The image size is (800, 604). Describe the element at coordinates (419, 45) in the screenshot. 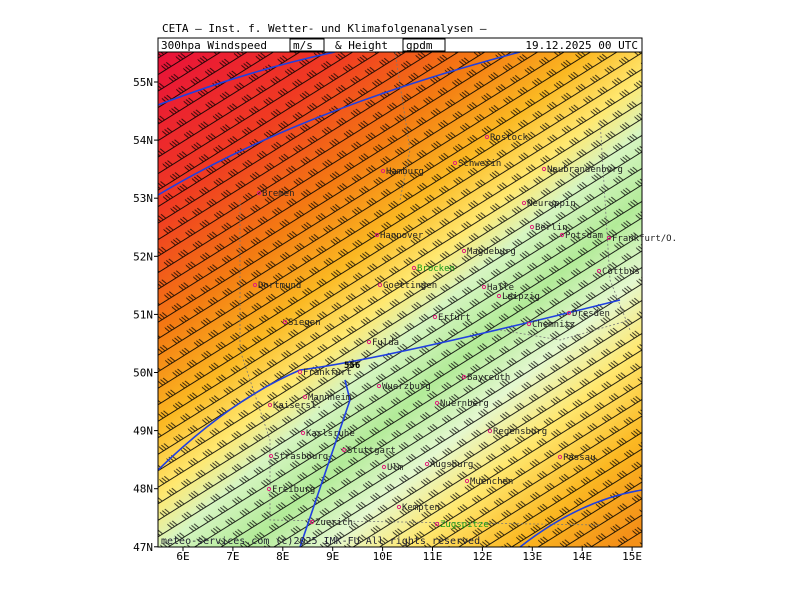

I see `unit-label: gpdm` at that location.